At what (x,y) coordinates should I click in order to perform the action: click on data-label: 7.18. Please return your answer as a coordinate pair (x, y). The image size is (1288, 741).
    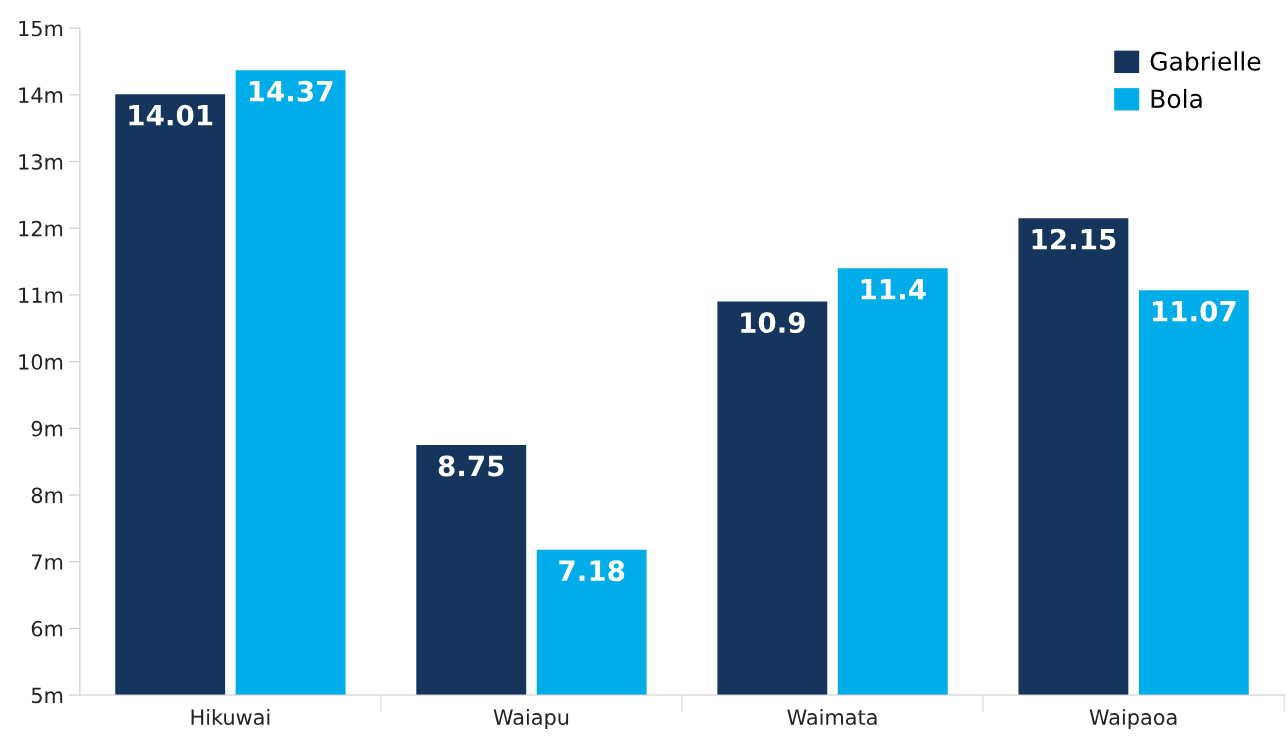
    Looking at the image, I should click on (592, 571).